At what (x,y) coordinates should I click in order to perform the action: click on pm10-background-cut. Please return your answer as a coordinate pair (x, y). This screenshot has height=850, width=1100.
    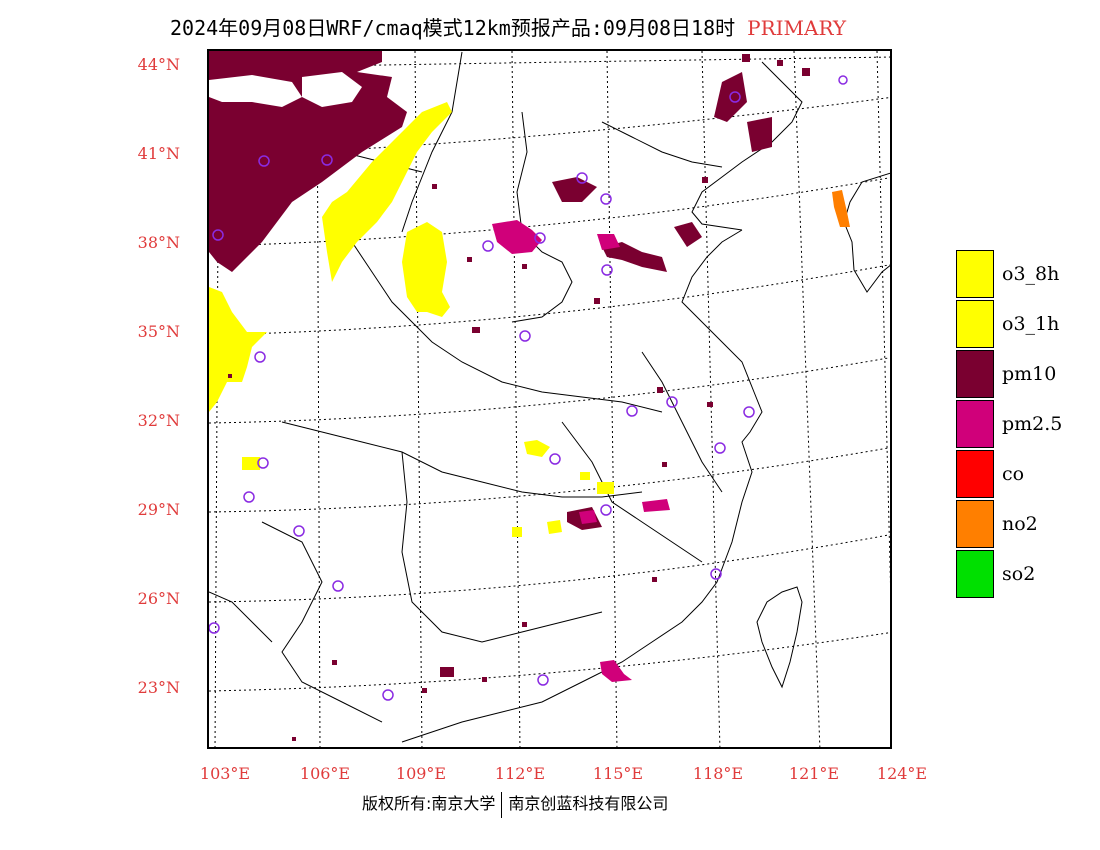
    Looking at the image, I should click on (285, 89).